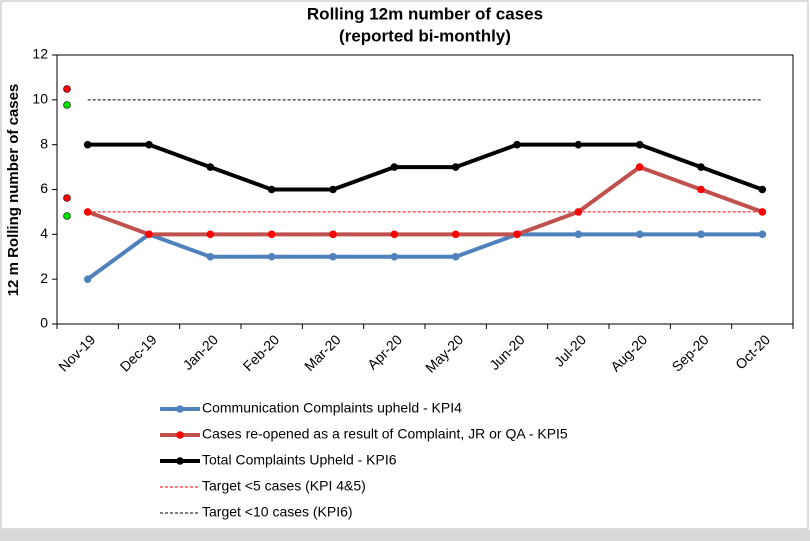  I want to click on chart-title: Rolling 12m number of cases, so click(425, 13).